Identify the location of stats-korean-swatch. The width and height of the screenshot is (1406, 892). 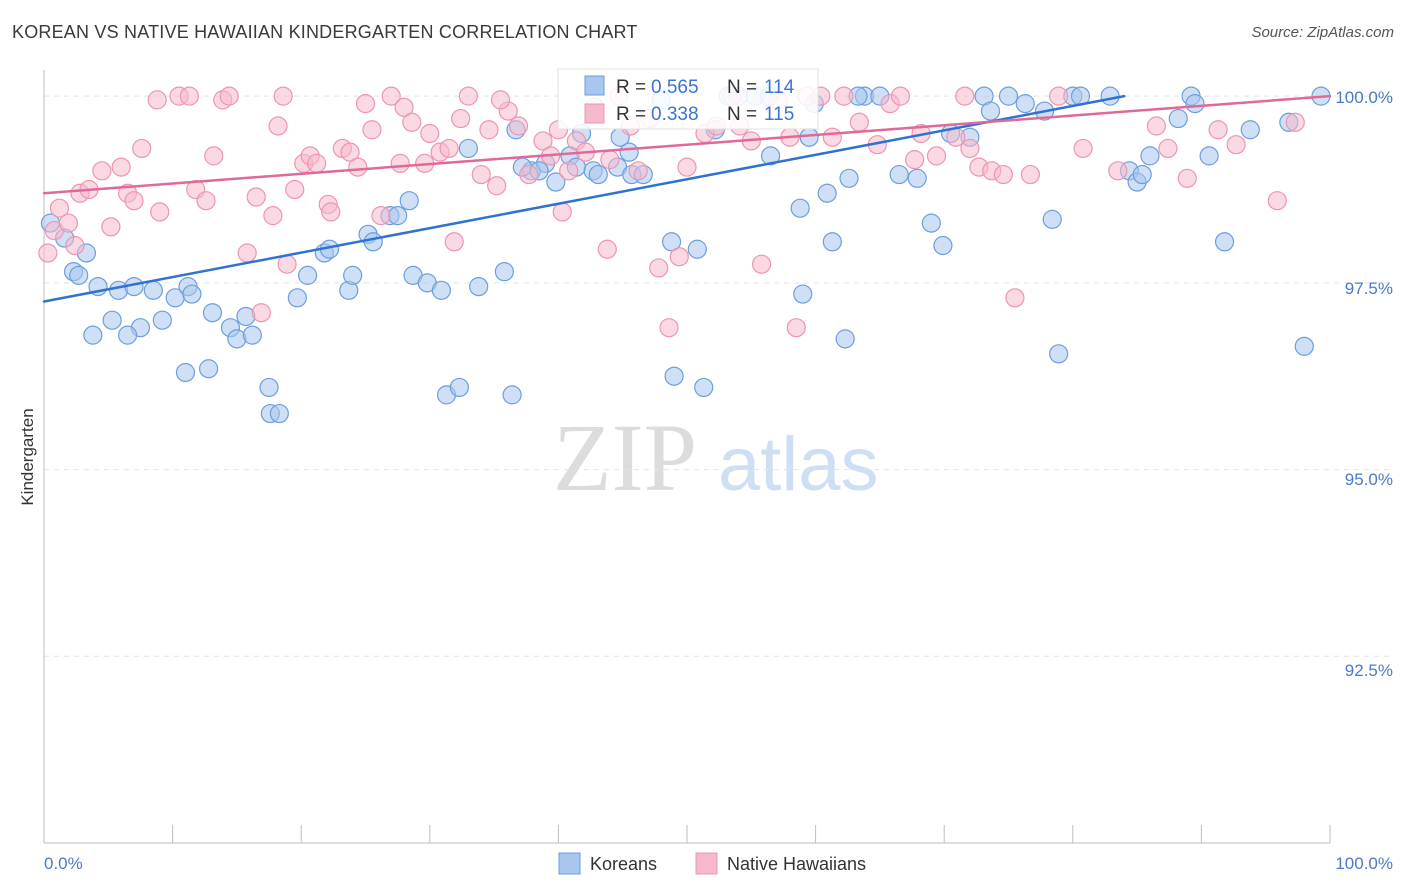
(594, 85).